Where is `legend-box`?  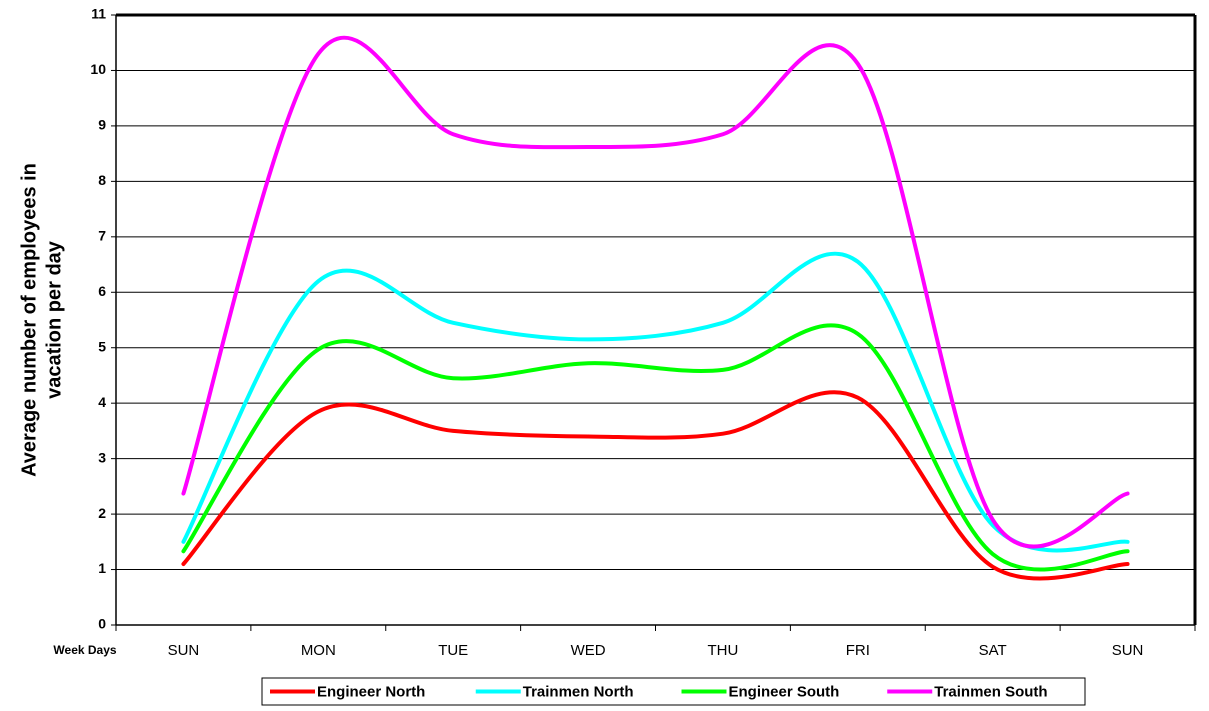 legend-box is located at coordinates (673, 691).